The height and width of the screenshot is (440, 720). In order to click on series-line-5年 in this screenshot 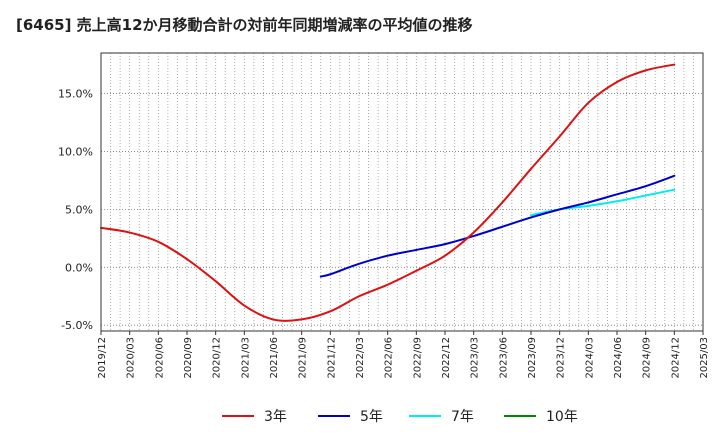, I will do `click(497, 226)`.